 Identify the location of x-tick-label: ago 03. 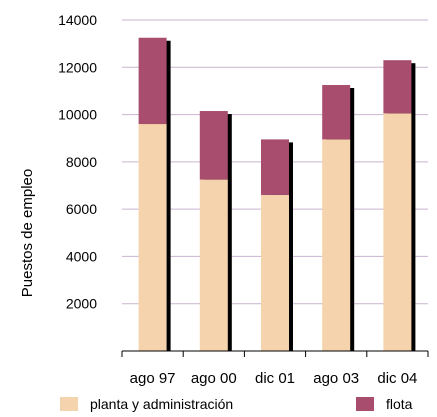
(336, 378).